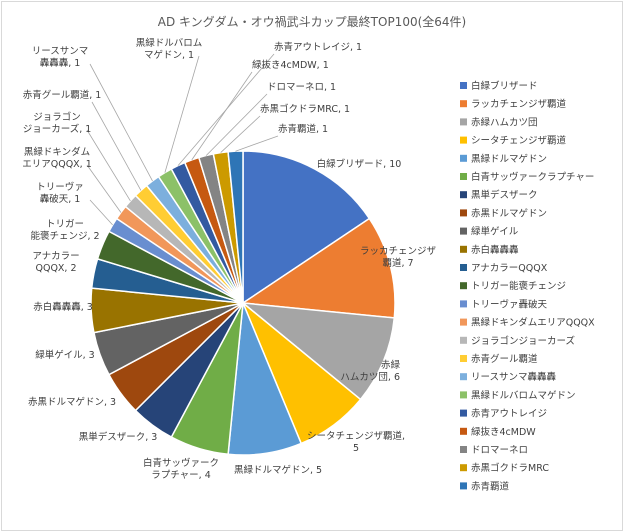 This screenshot has height=532, width=624. I want to click on legend-label: トリーヴァ轟破天, so click(509, 304).